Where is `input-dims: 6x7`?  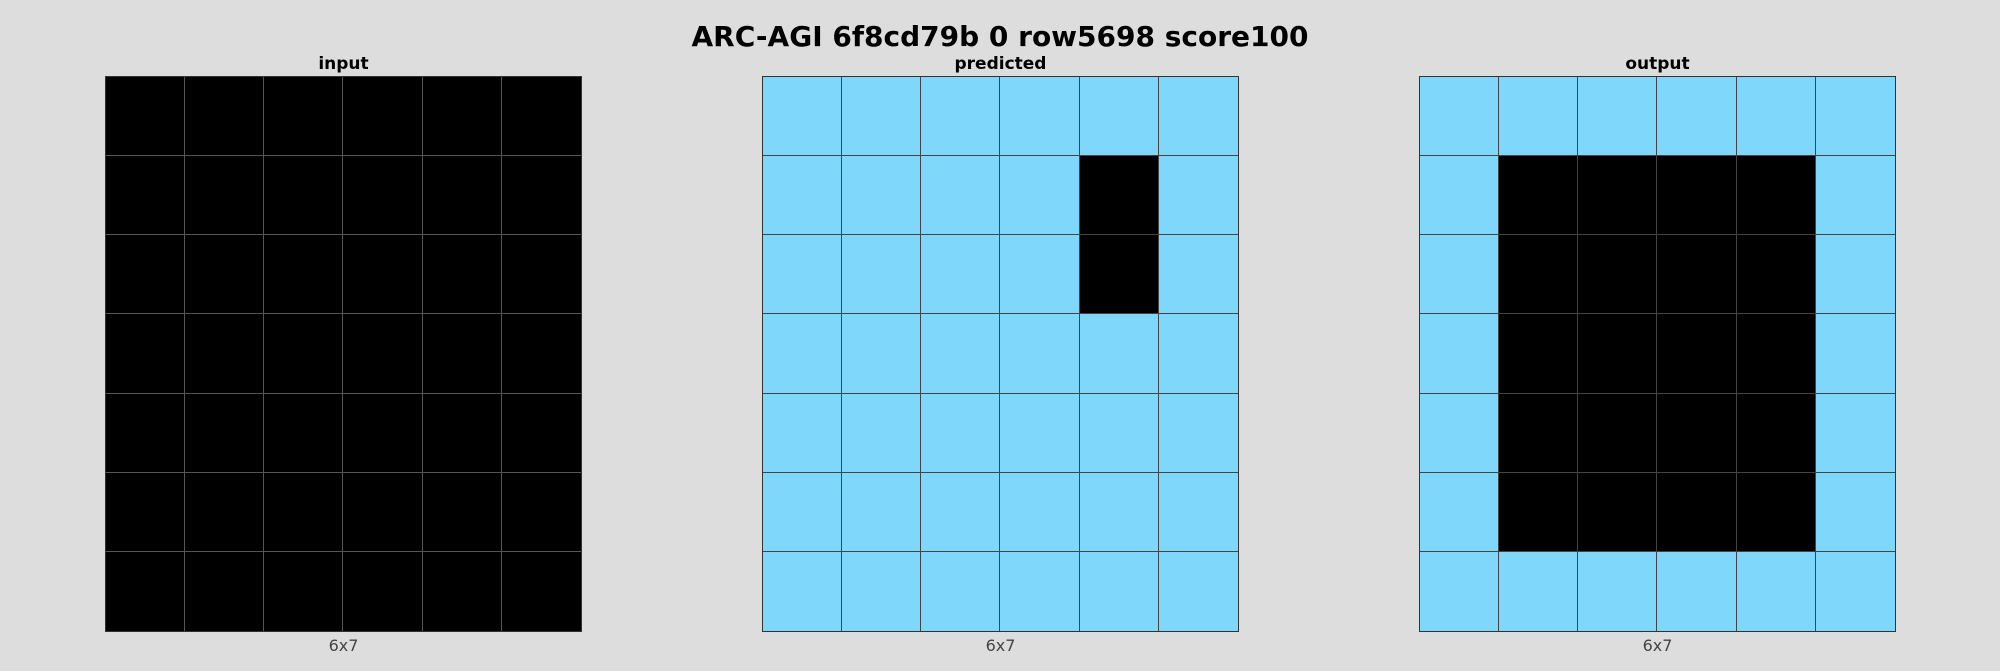 input-dims: 6x7 is located at coordinates (343, 645).